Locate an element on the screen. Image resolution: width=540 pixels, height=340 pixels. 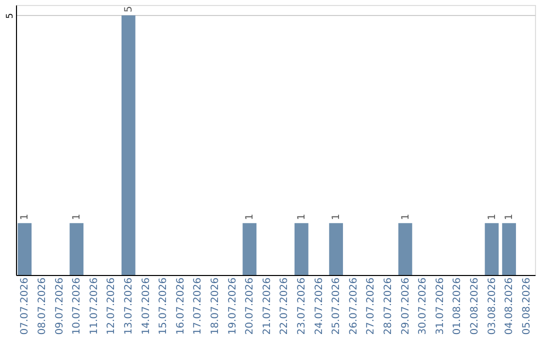
data-label: 5 is located at coordinates (128, 9).